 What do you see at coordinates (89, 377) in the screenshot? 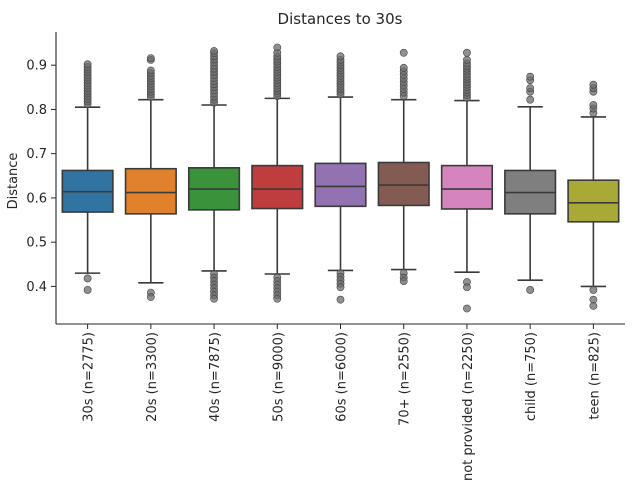
I see `x-tick-label: 30s (n=2775)` at bounding box center [89, 377].